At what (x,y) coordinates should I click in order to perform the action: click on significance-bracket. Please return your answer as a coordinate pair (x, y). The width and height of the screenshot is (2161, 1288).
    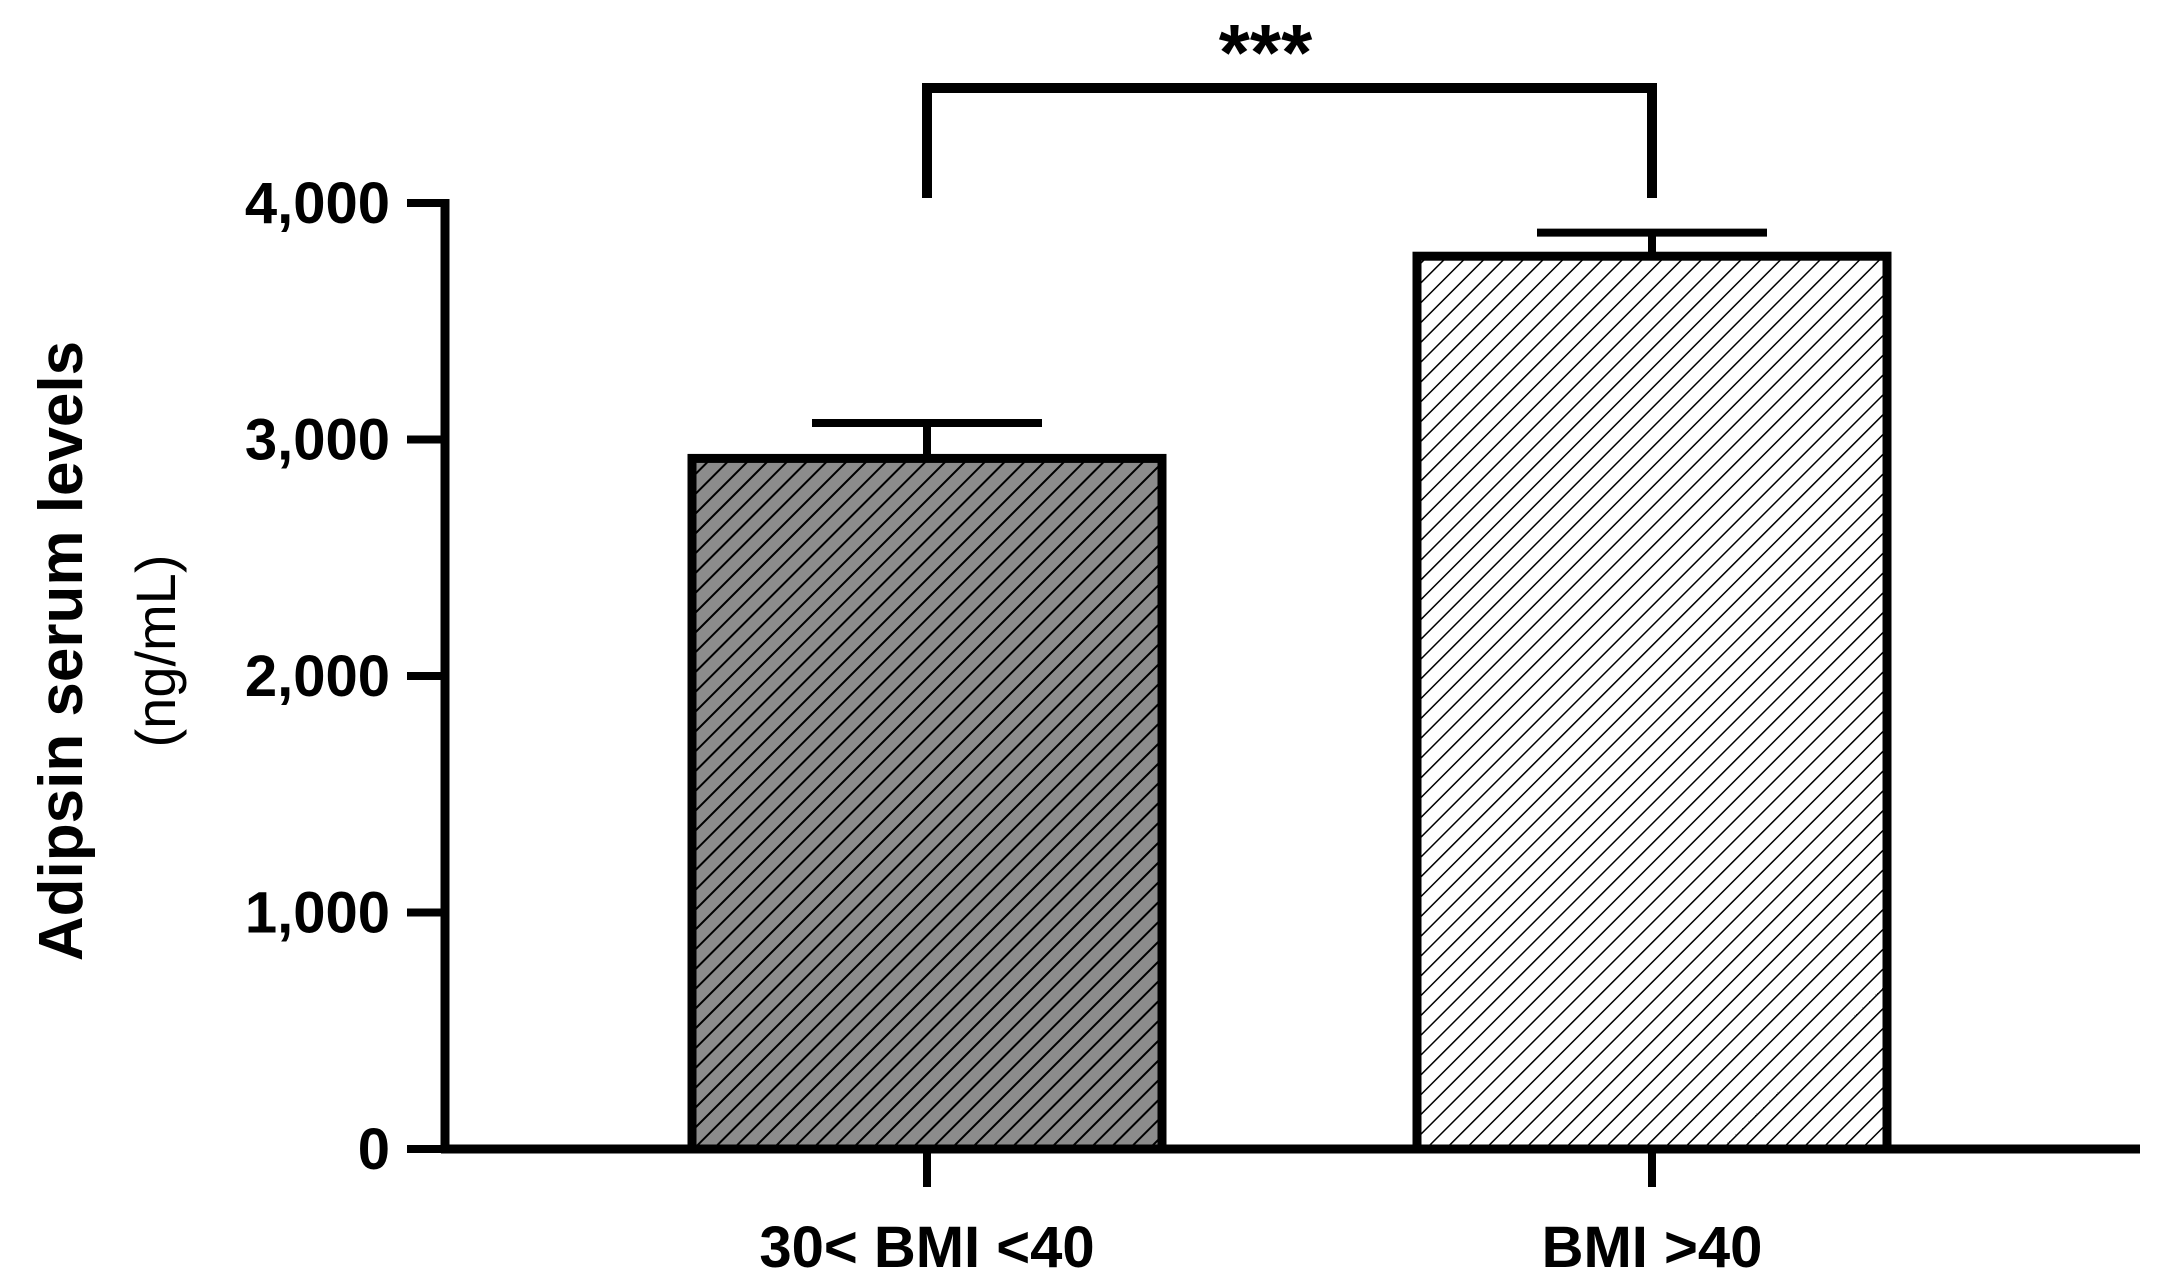
    Looking at the image, I should click on (1289, 140).